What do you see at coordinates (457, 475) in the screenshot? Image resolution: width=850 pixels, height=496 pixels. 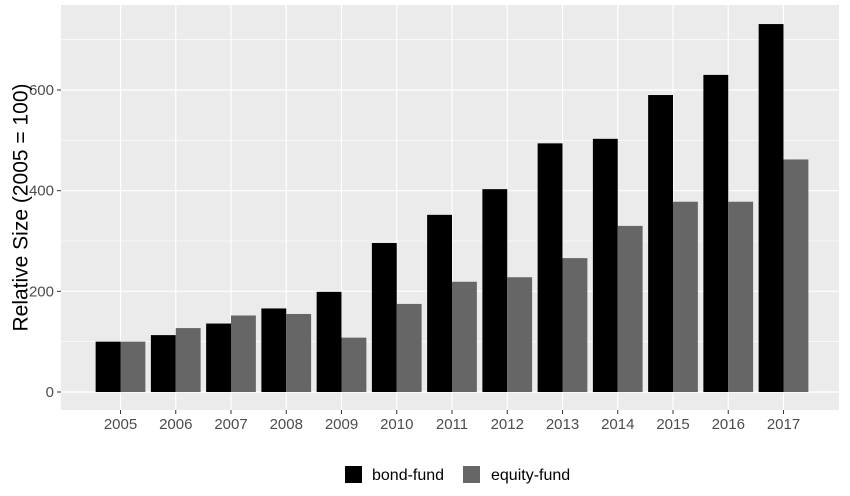 I see `legend: bond-fund equity-fund` at bounding box center [457, 475].